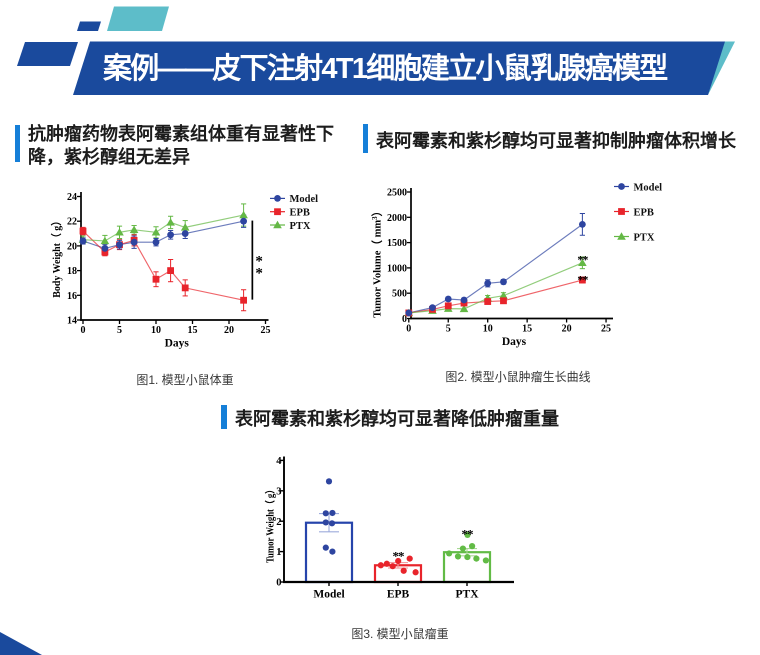 The width and height of the screenshot is (760, 655). I want to click on figure3-tumor-weight-chart: 0 1 2 3 4 Model EPB PTX Tumor Weight（ g） ** **, so click(389, 528).